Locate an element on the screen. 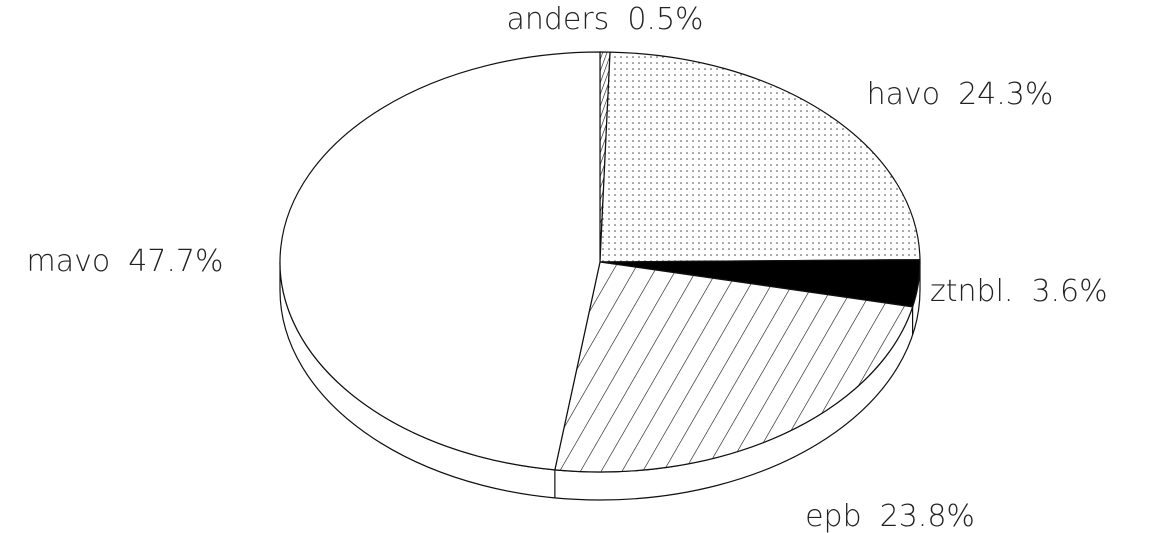 Image resolution: width=1171 pixels, height=533 pixels. slice-name: epb is located at coordinates (833, 516).